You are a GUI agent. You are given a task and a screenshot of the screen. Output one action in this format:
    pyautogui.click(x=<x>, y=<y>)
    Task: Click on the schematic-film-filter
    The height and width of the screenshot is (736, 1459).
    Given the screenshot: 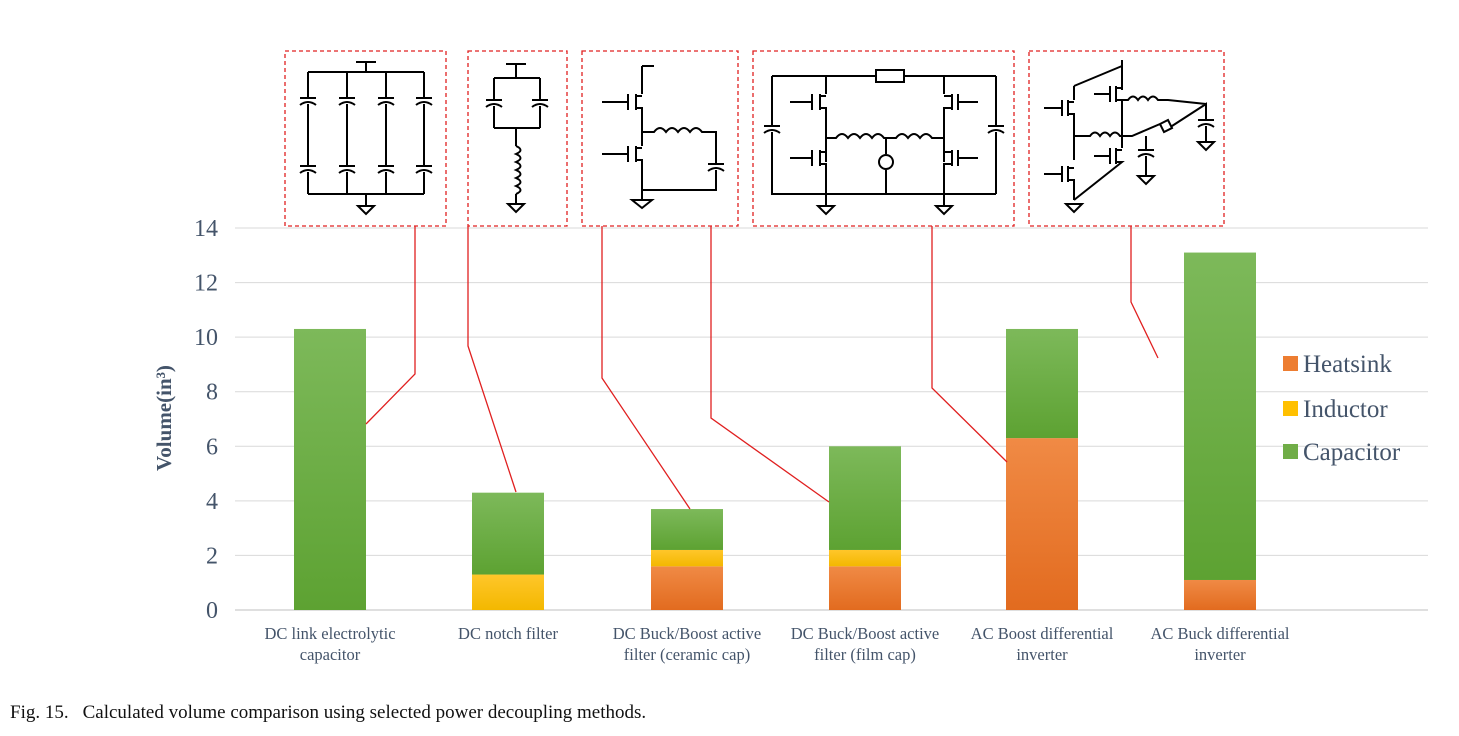 What is the action you would take?
    pyautogui.click(x=883, y=138)
    